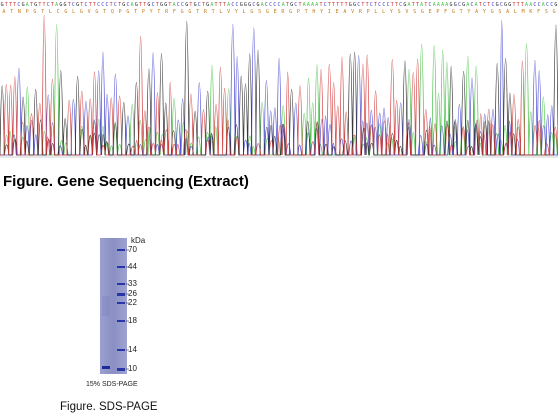 The height and width of the screenshot is (419, 558). Describe the element at coordinates (19, 12) in the screenshot. I see `amino-acid-letter: N` at that location.